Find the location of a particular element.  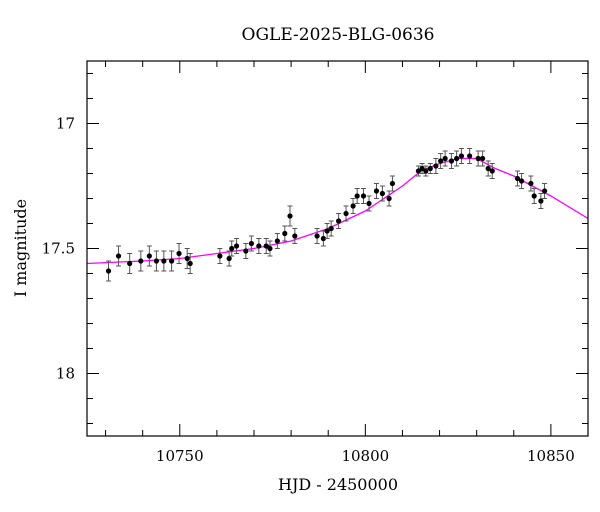

y-tick-label: 17 is located at coordinates (65, 124).